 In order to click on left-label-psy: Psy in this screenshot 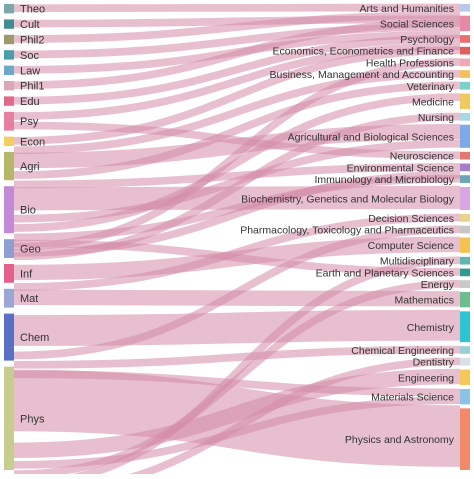, I will do `click(29, 122)`.